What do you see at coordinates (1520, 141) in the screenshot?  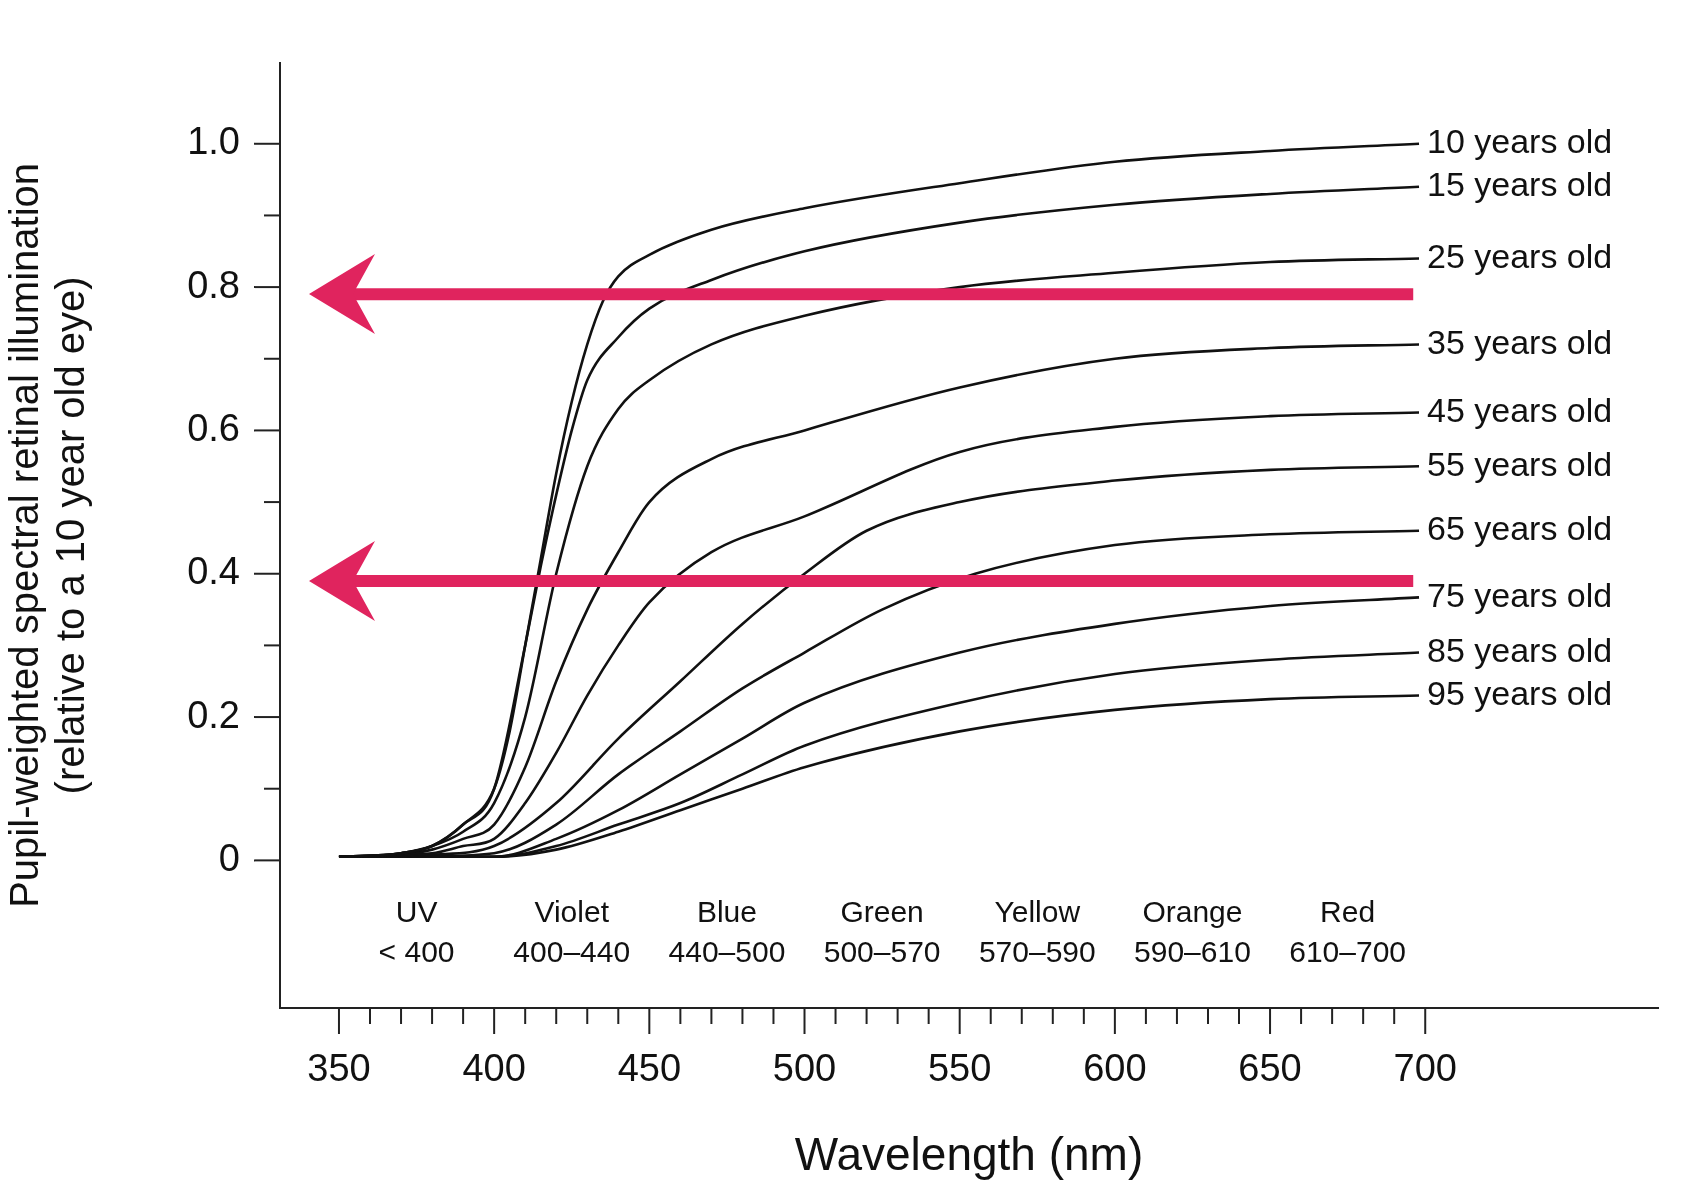 I see `series-label: 10 years old` at bounding box center [1520, 141].